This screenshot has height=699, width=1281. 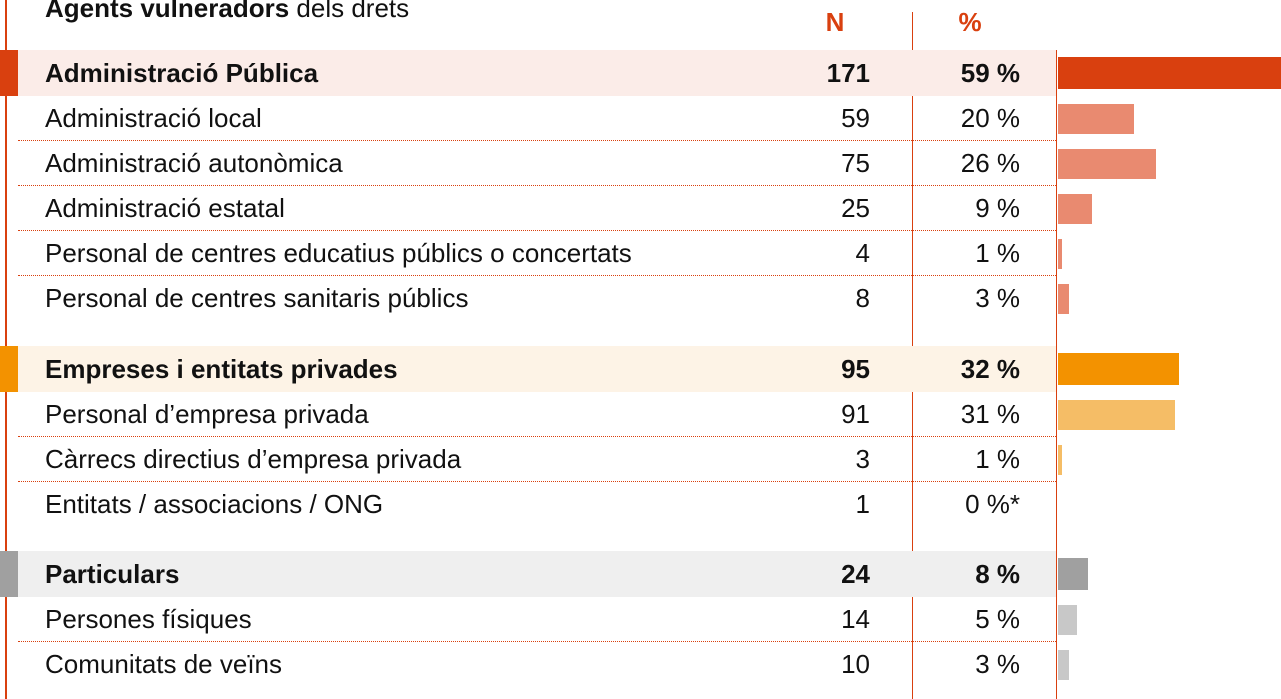 I want to click on row-label: Personal d’empresa privada, so click(x=207, y=414).